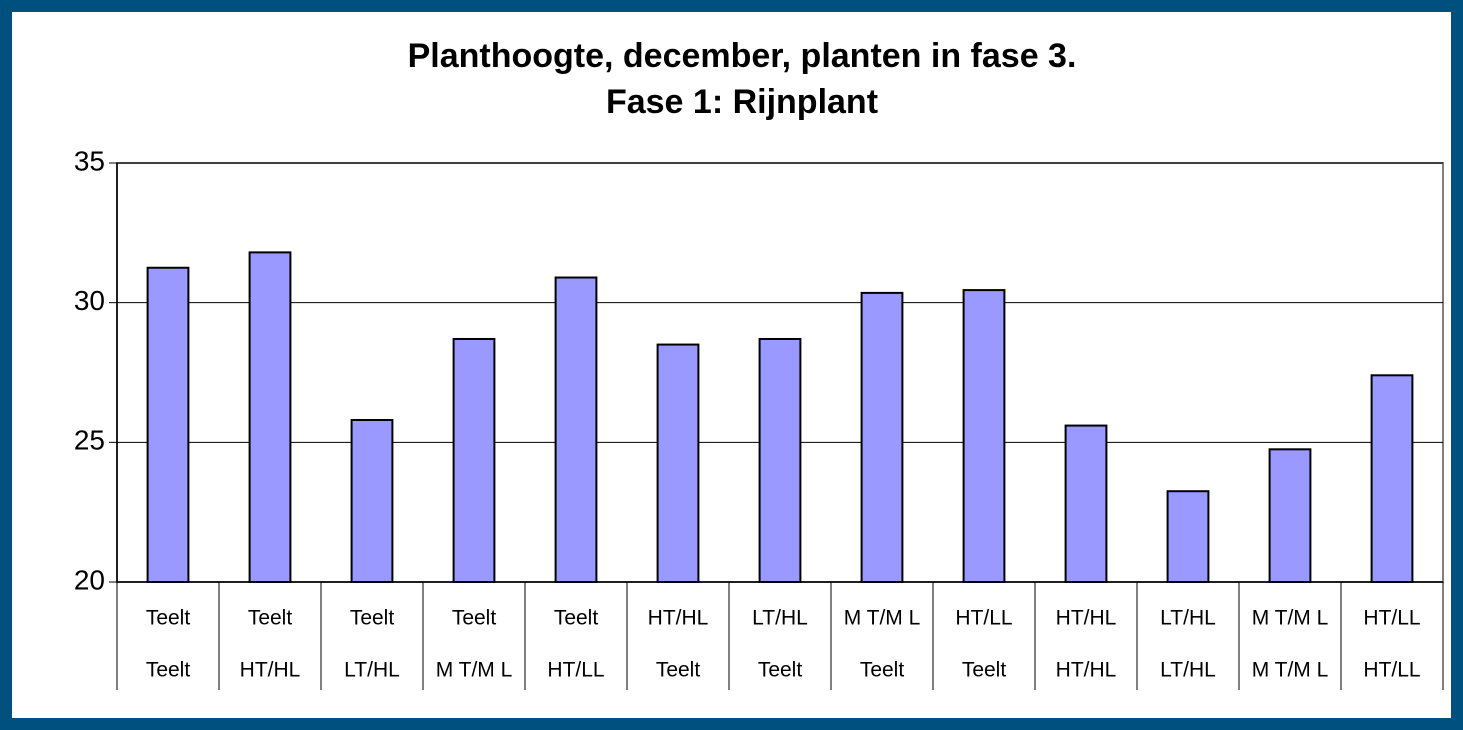 This screenshot has width=1463, height=730. I want to click on y-tick-label: 30, so click(89, 300).